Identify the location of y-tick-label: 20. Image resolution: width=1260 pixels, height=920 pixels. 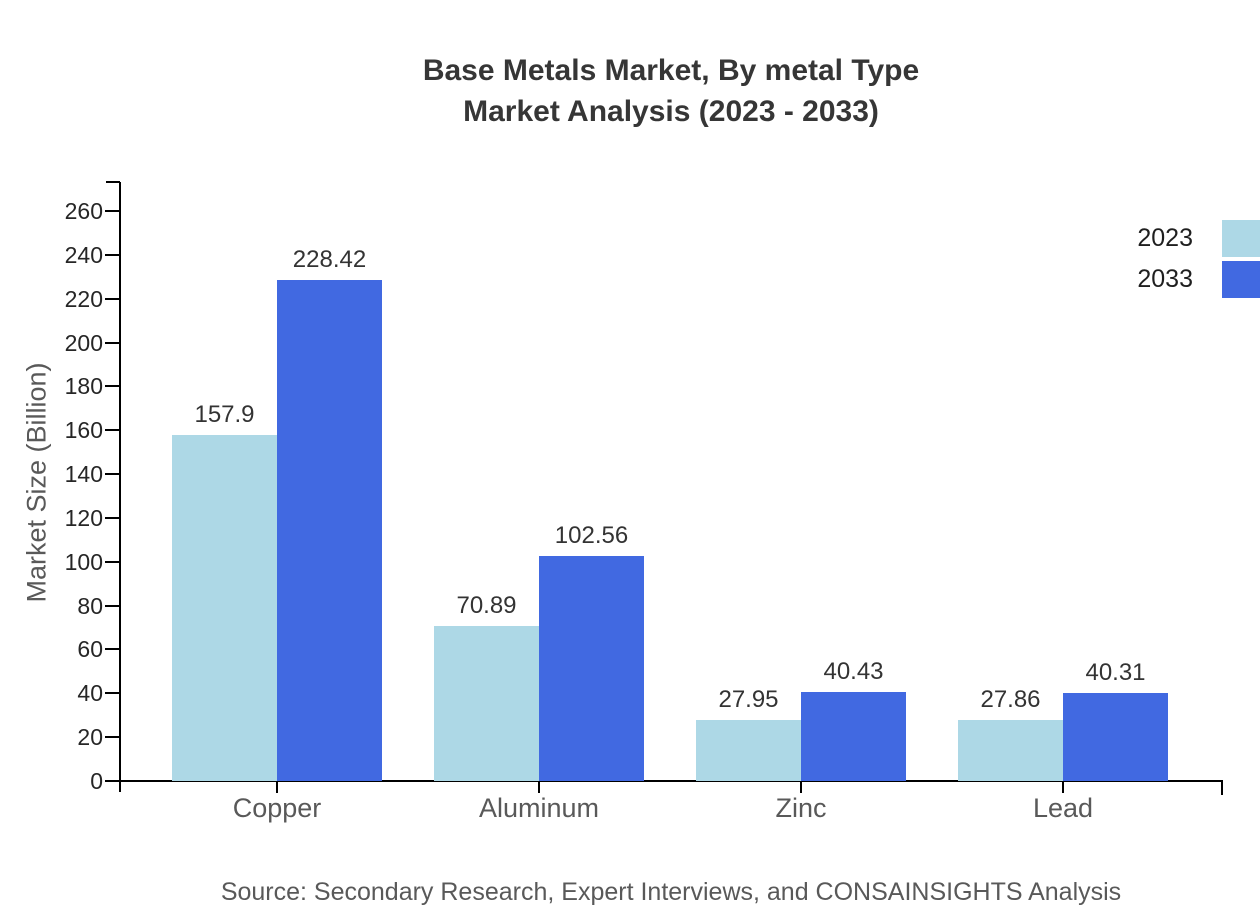
(90, 737).